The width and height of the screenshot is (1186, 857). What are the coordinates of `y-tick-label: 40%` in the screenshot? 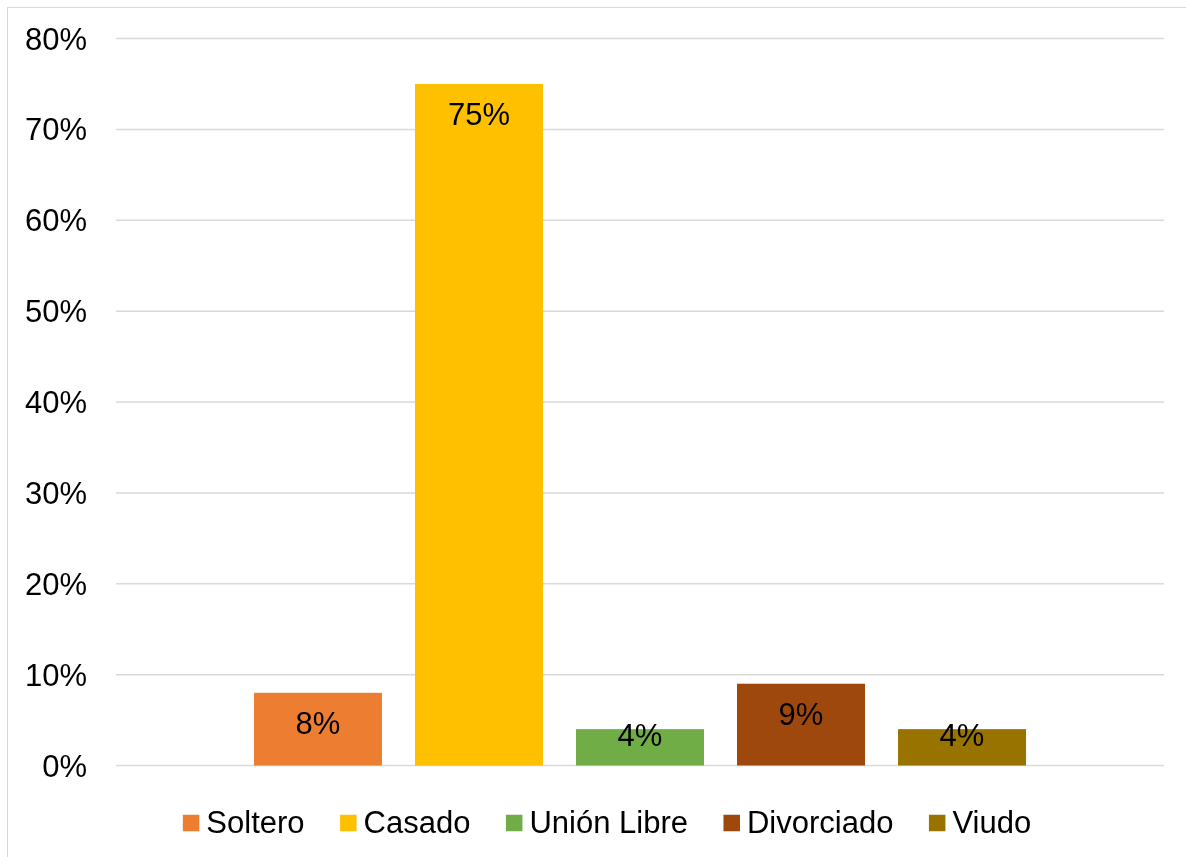 It's located at (55, 402).